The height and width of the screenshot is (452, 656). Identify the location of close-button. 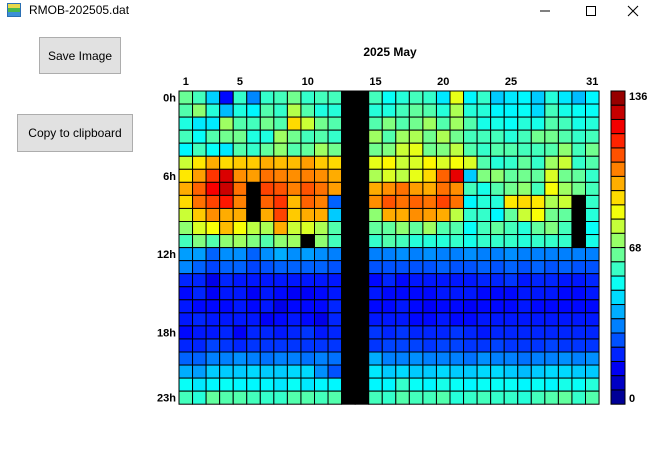
(633, 11).